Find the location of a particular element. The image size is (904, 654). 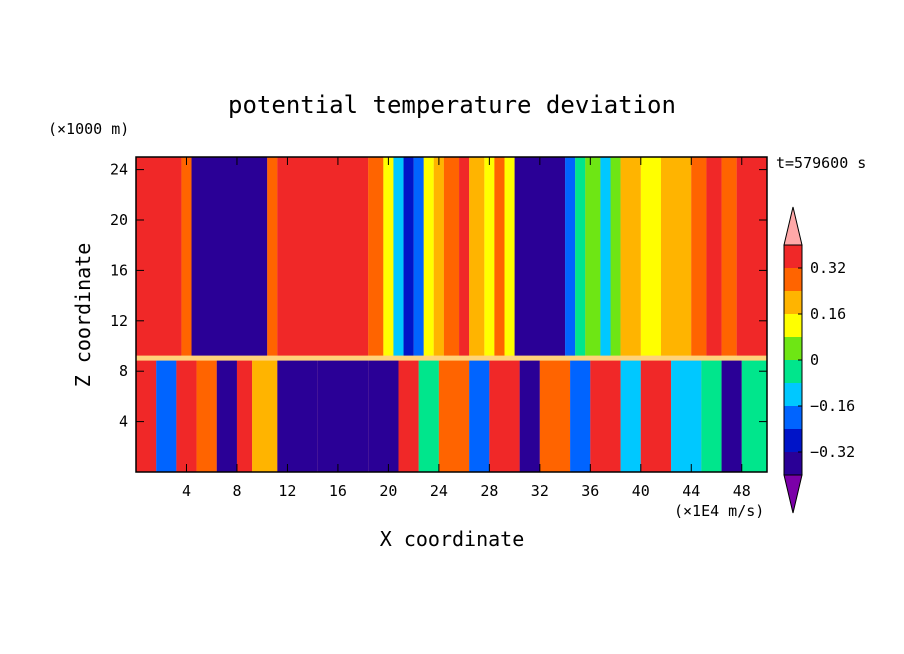

x-tick-label-4: 4 is located at coordinates (186, 491).